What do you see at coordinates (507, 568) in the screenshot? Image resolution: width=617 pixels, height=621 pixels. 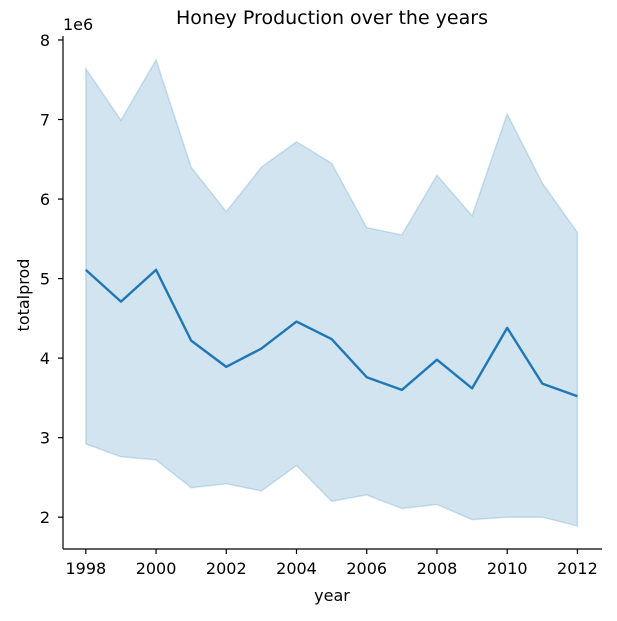 I see `x-tick-label: 2010` at bounding box center [507, 568].